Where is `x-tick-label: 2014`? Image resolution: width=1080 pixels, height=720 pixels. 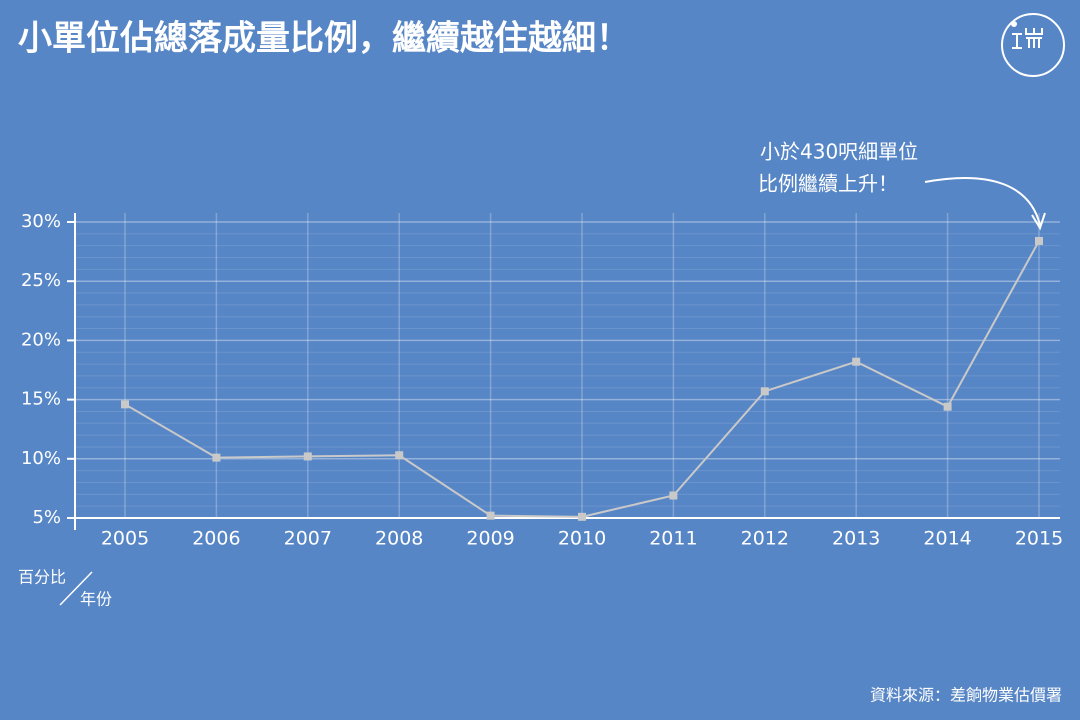 x-tick-label: 2014 is located at coordinates (947, 539).